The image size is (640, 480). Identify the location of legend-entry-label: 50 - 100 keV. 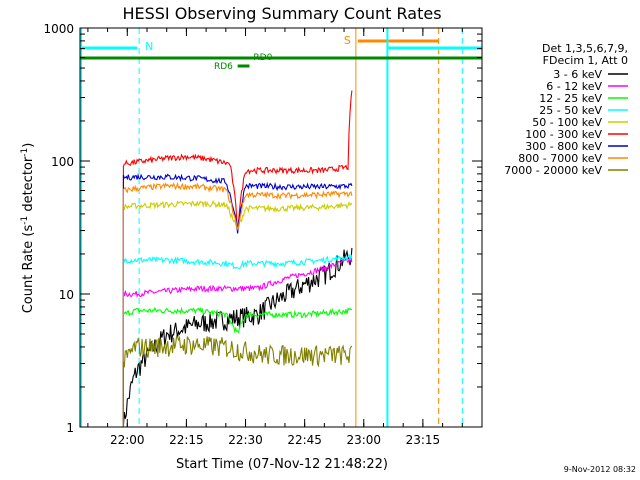
(567, 122).